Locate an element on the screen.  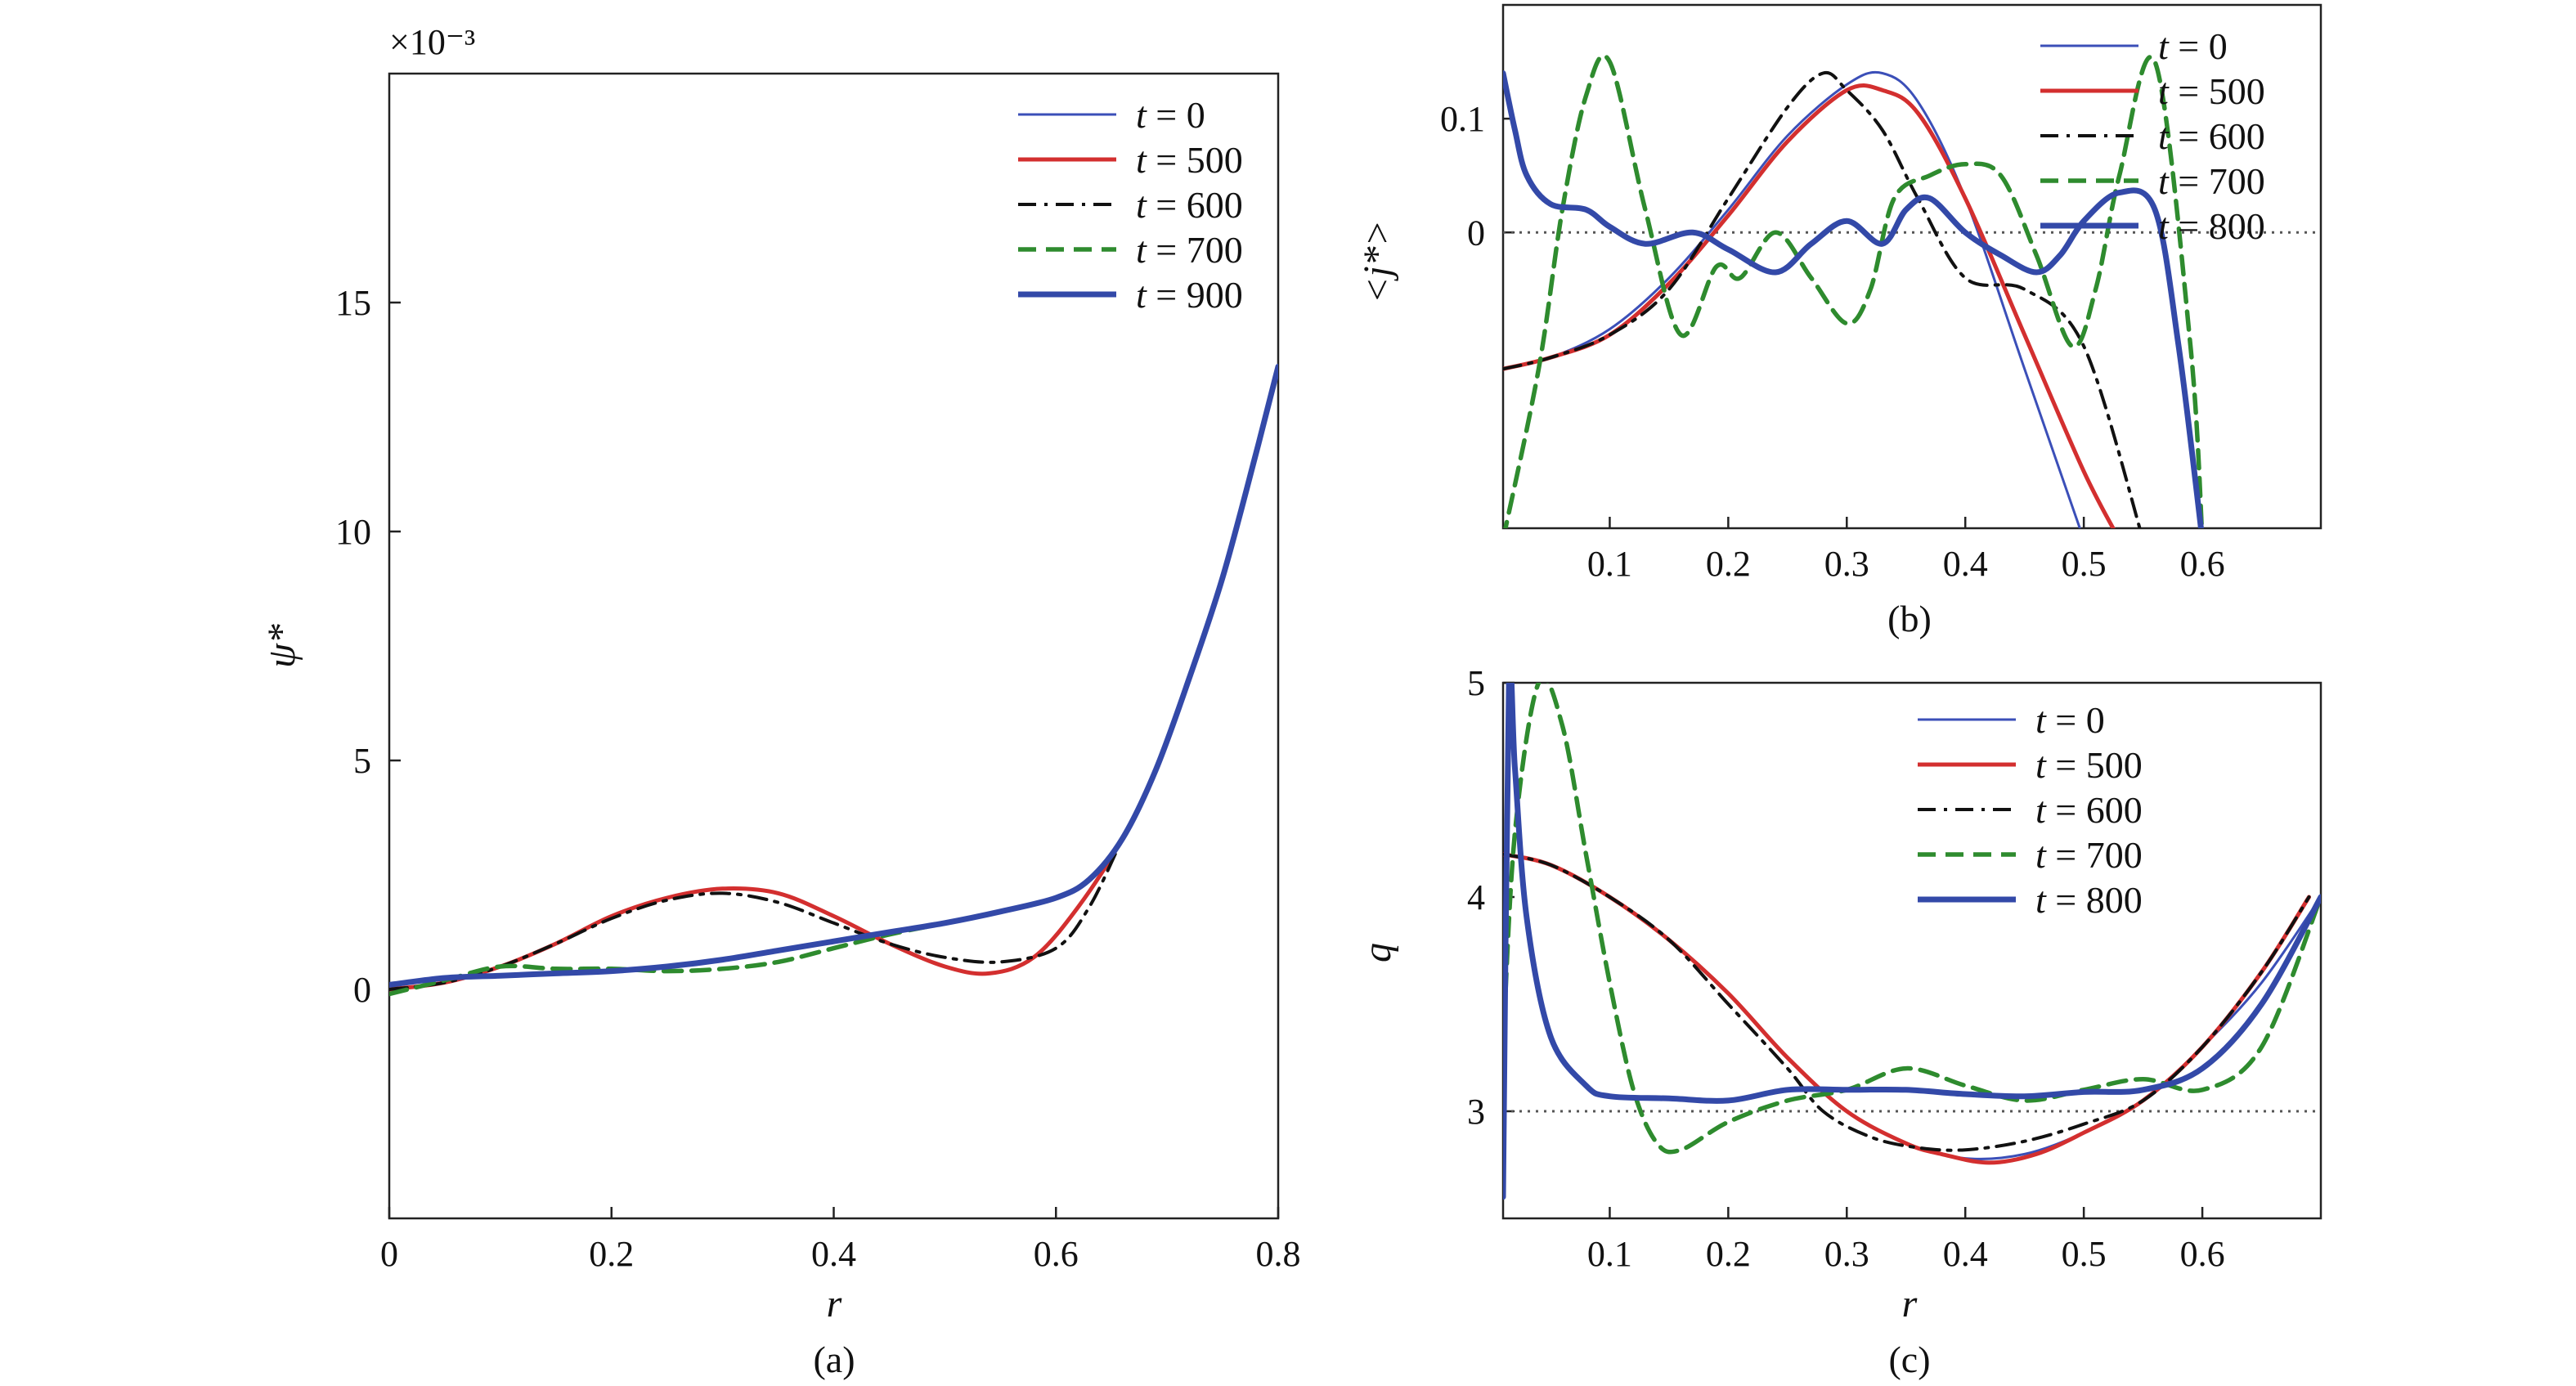
y-tick-label: 10 is located at coordinates (353, 532).